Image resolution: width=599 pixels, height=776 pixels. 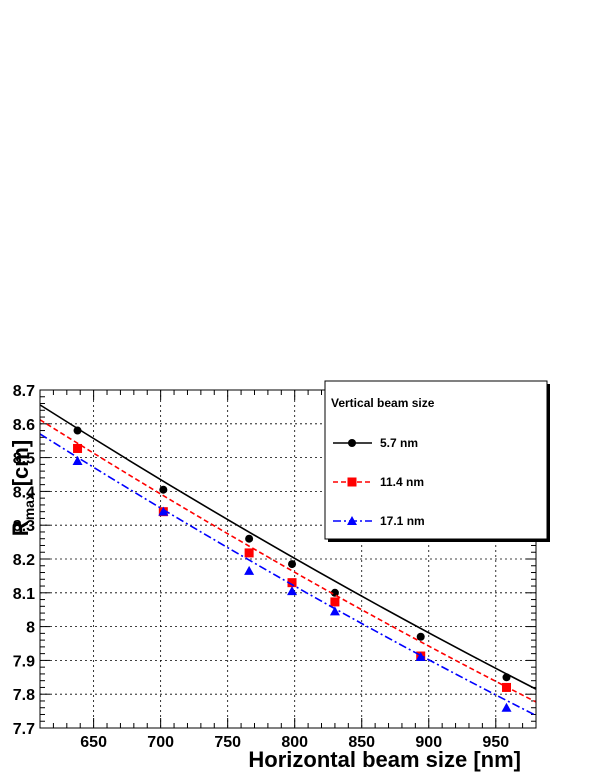 I want to click on y-tick-label: 8, so click(x=30, y=628).